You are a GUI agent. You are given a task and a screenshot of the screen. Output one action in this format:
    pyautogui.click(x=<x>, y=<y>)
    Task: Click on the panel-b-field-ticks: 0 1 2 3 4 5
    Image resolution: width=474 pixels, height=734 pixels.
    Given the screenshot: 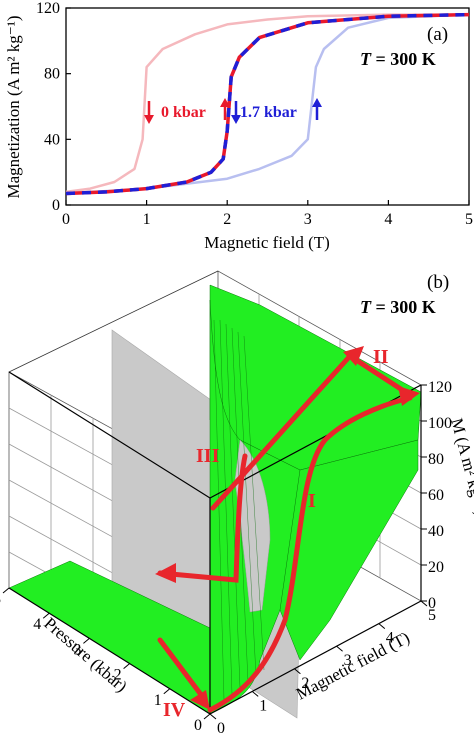 What is the action you would take?
    pyautogui.click(x=322, y=667)
    